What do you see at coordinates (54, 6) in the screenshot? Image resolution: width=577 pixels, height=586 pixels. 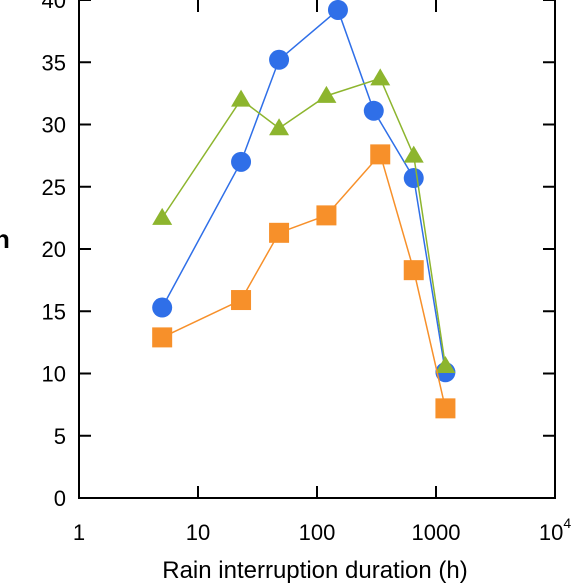 I see `y-tick-label: 40` at bounding box center [54, 6].